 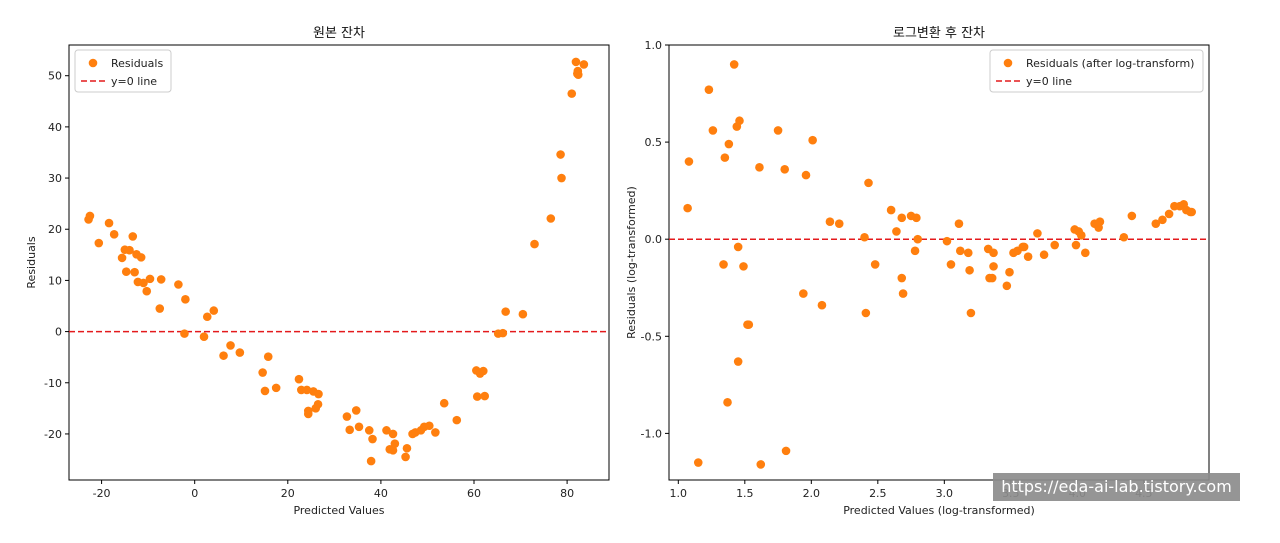 What do you see at coordinates (679, 493) in the screenshot?
I see `x-tick-label: 1.0` at bounding box center [679, 493].